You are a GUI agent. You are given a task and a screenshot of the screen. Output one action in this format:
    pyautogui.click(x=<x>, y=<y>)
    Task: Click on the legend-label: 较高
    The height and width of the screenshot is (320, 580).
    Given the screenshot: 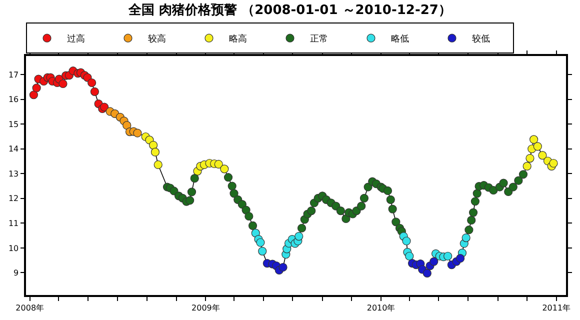 What is the action you would take?
    pyautogui.click(x=157, y=39)
    